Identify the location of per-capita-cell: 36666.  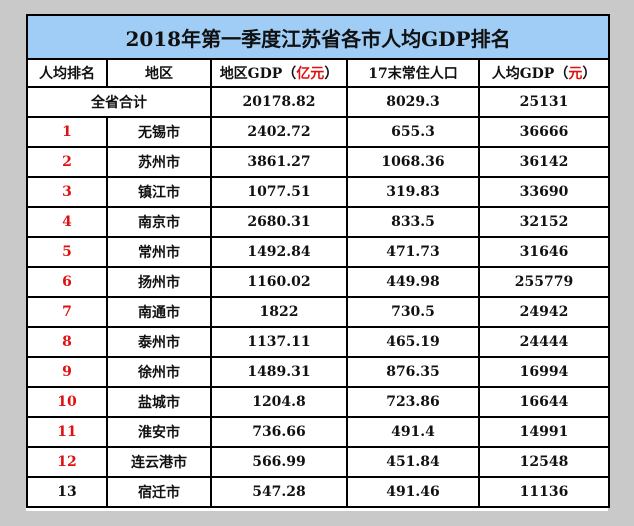
(544, 132).